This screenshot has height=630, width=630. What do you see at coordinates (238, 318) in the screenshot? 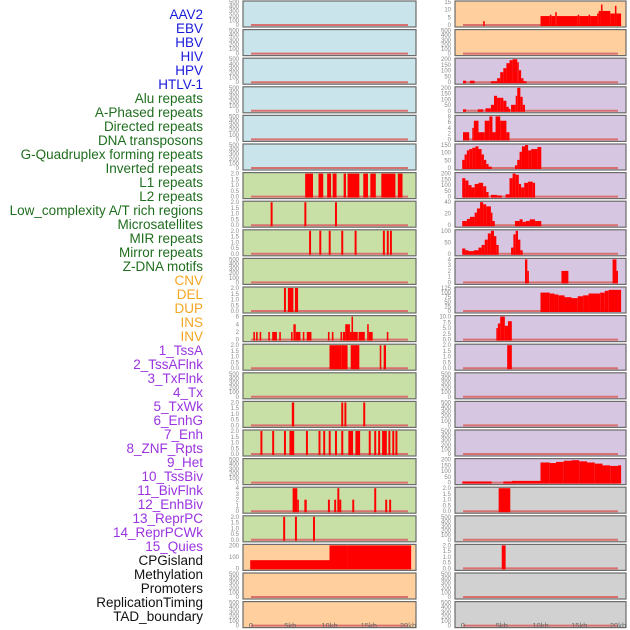
I see `y-tick-label: 6` at bounding box center [238, 318].